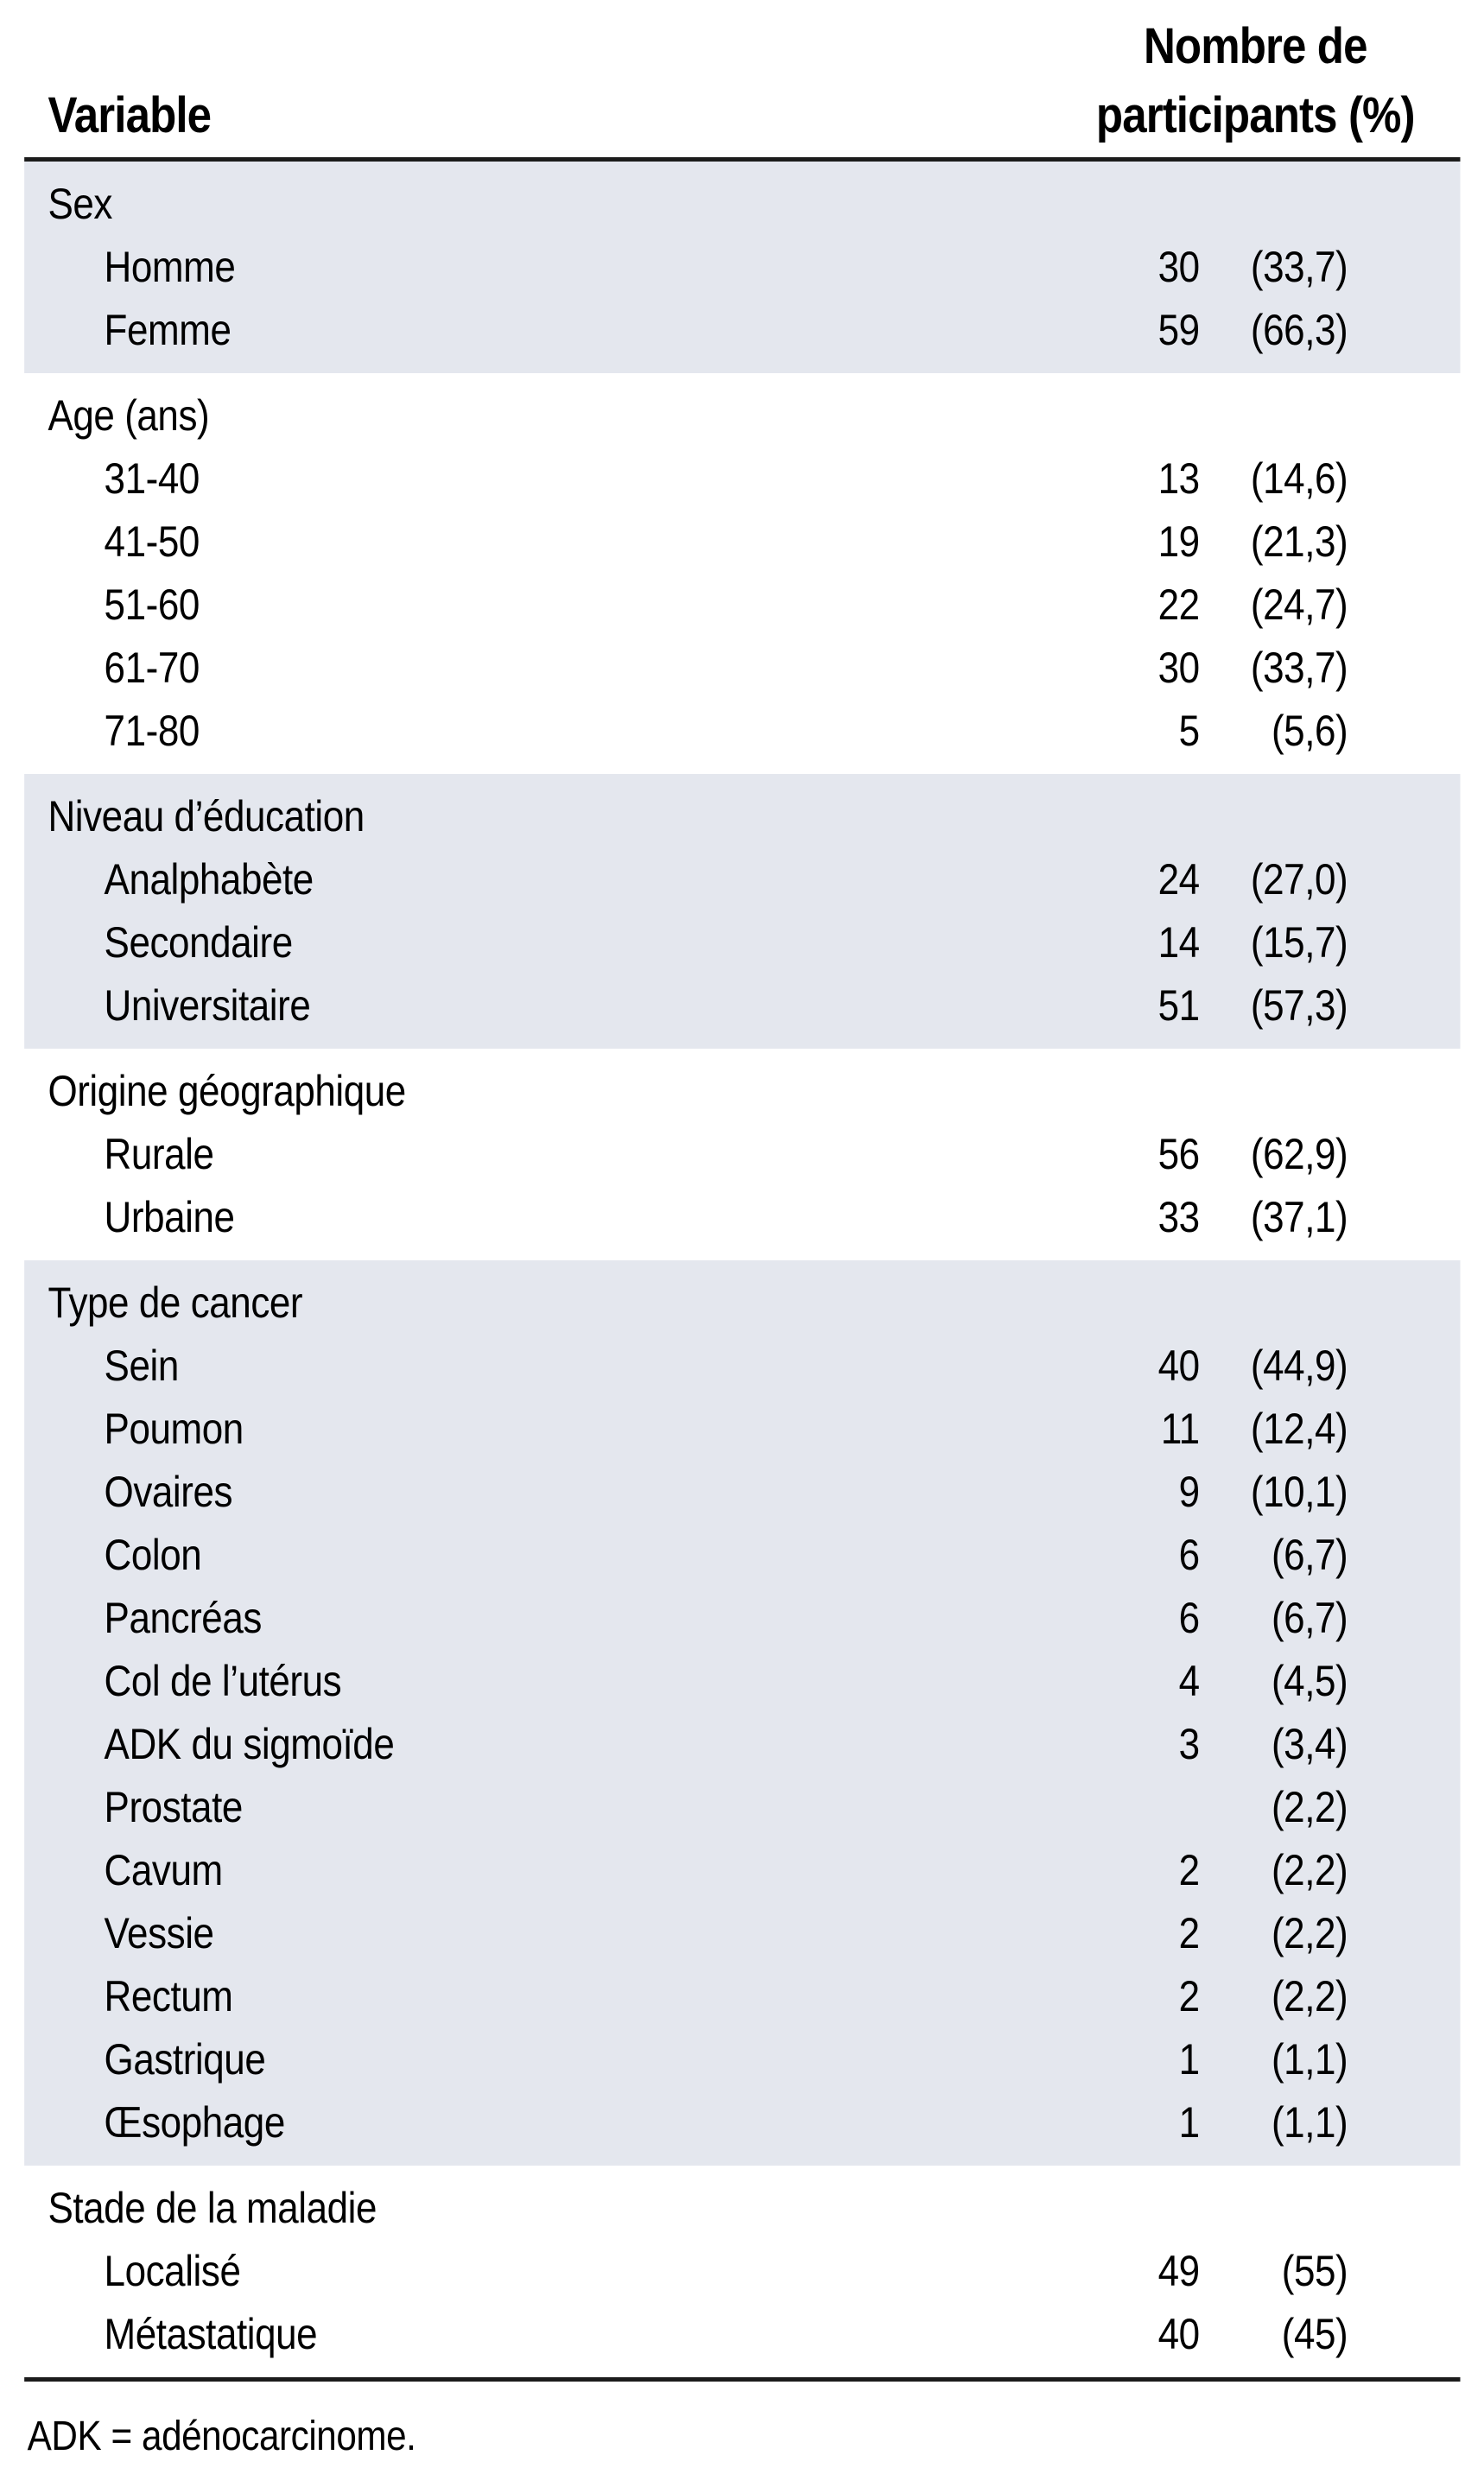  Describe the element at coordinates (207, 1005) in the screenshot. I see `row-label: Universitaire` at that location.